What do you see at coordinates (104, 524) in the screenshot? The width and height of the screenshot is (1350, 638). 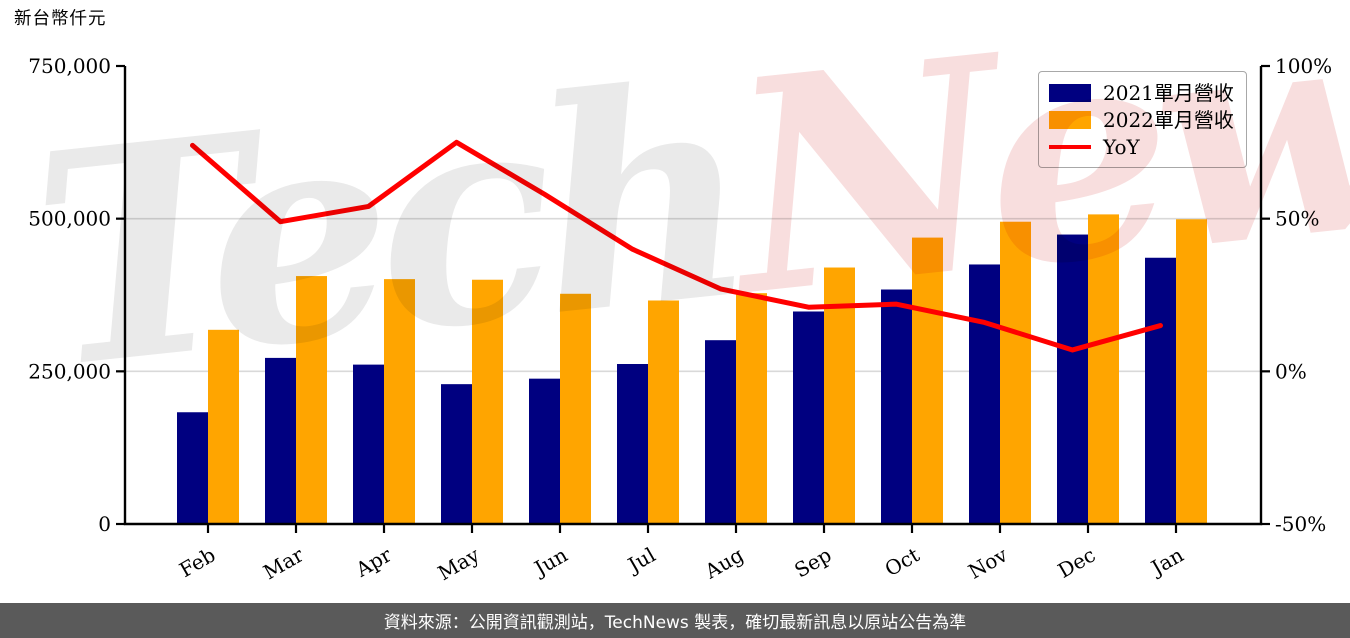 I see `left-tick-label: 0` at bounding box center [104, 524].